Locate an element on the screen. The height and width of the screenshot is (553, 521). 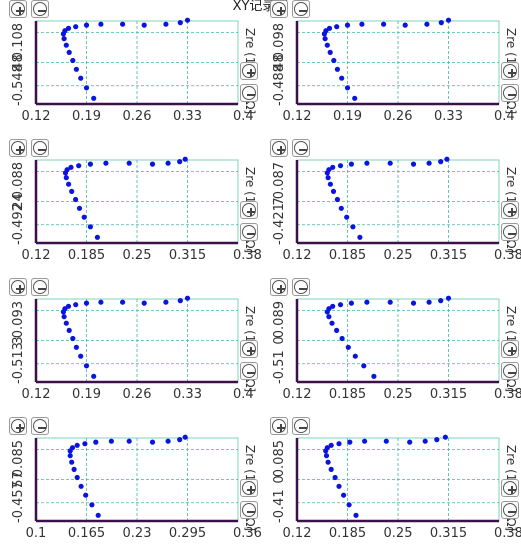
x-tick-label: 0.4 is located at coordinates (504, 116).